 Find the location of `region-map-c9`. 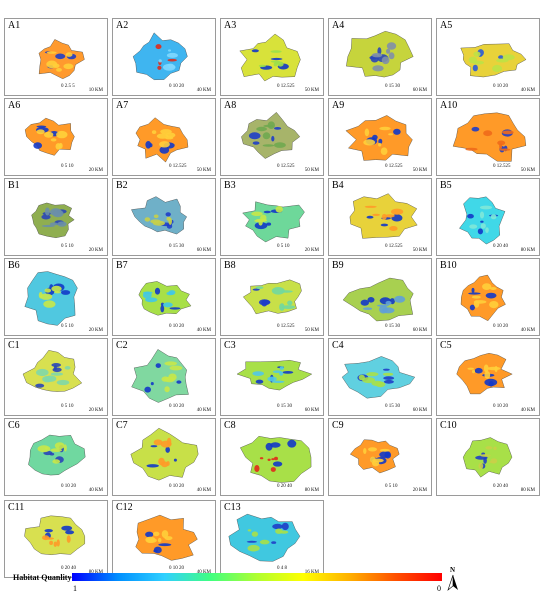

region-map-c9 is located at coordinates (374, 456).